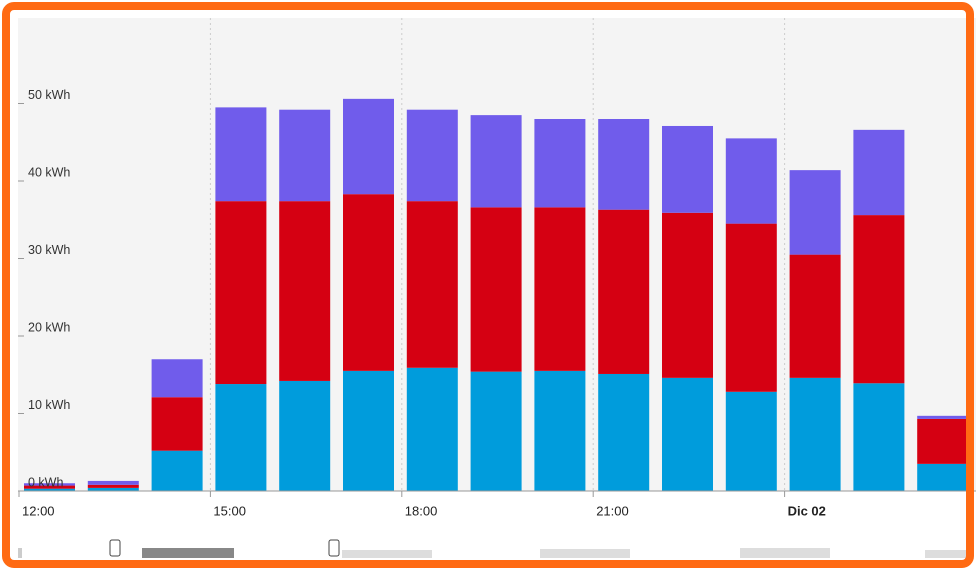 Image resolution: width=976 pixels, height=570 pixels. I want to click on y-tick-label: 0 kWh, so click(45, 482).